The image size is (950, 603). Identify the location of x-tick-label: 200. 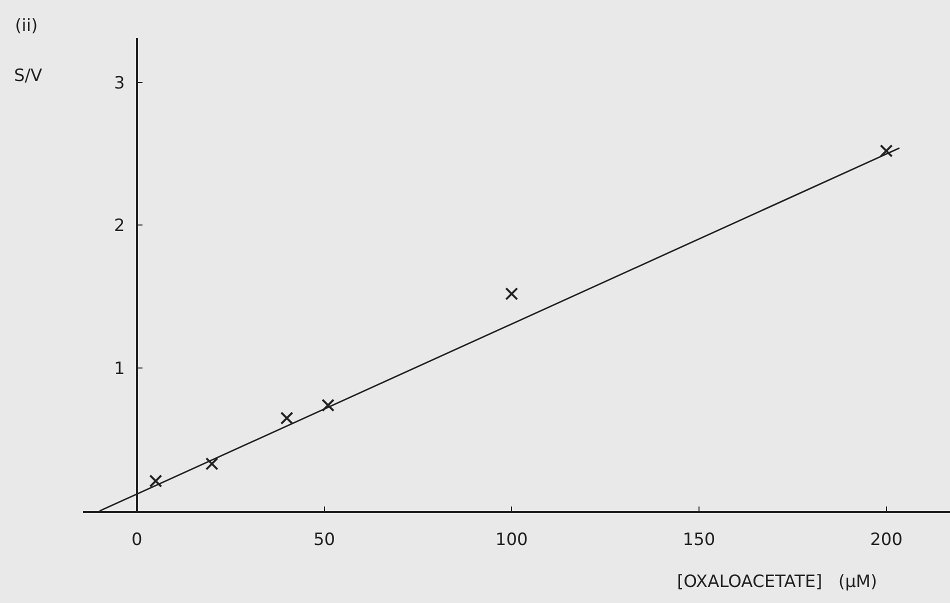
(886, 540).